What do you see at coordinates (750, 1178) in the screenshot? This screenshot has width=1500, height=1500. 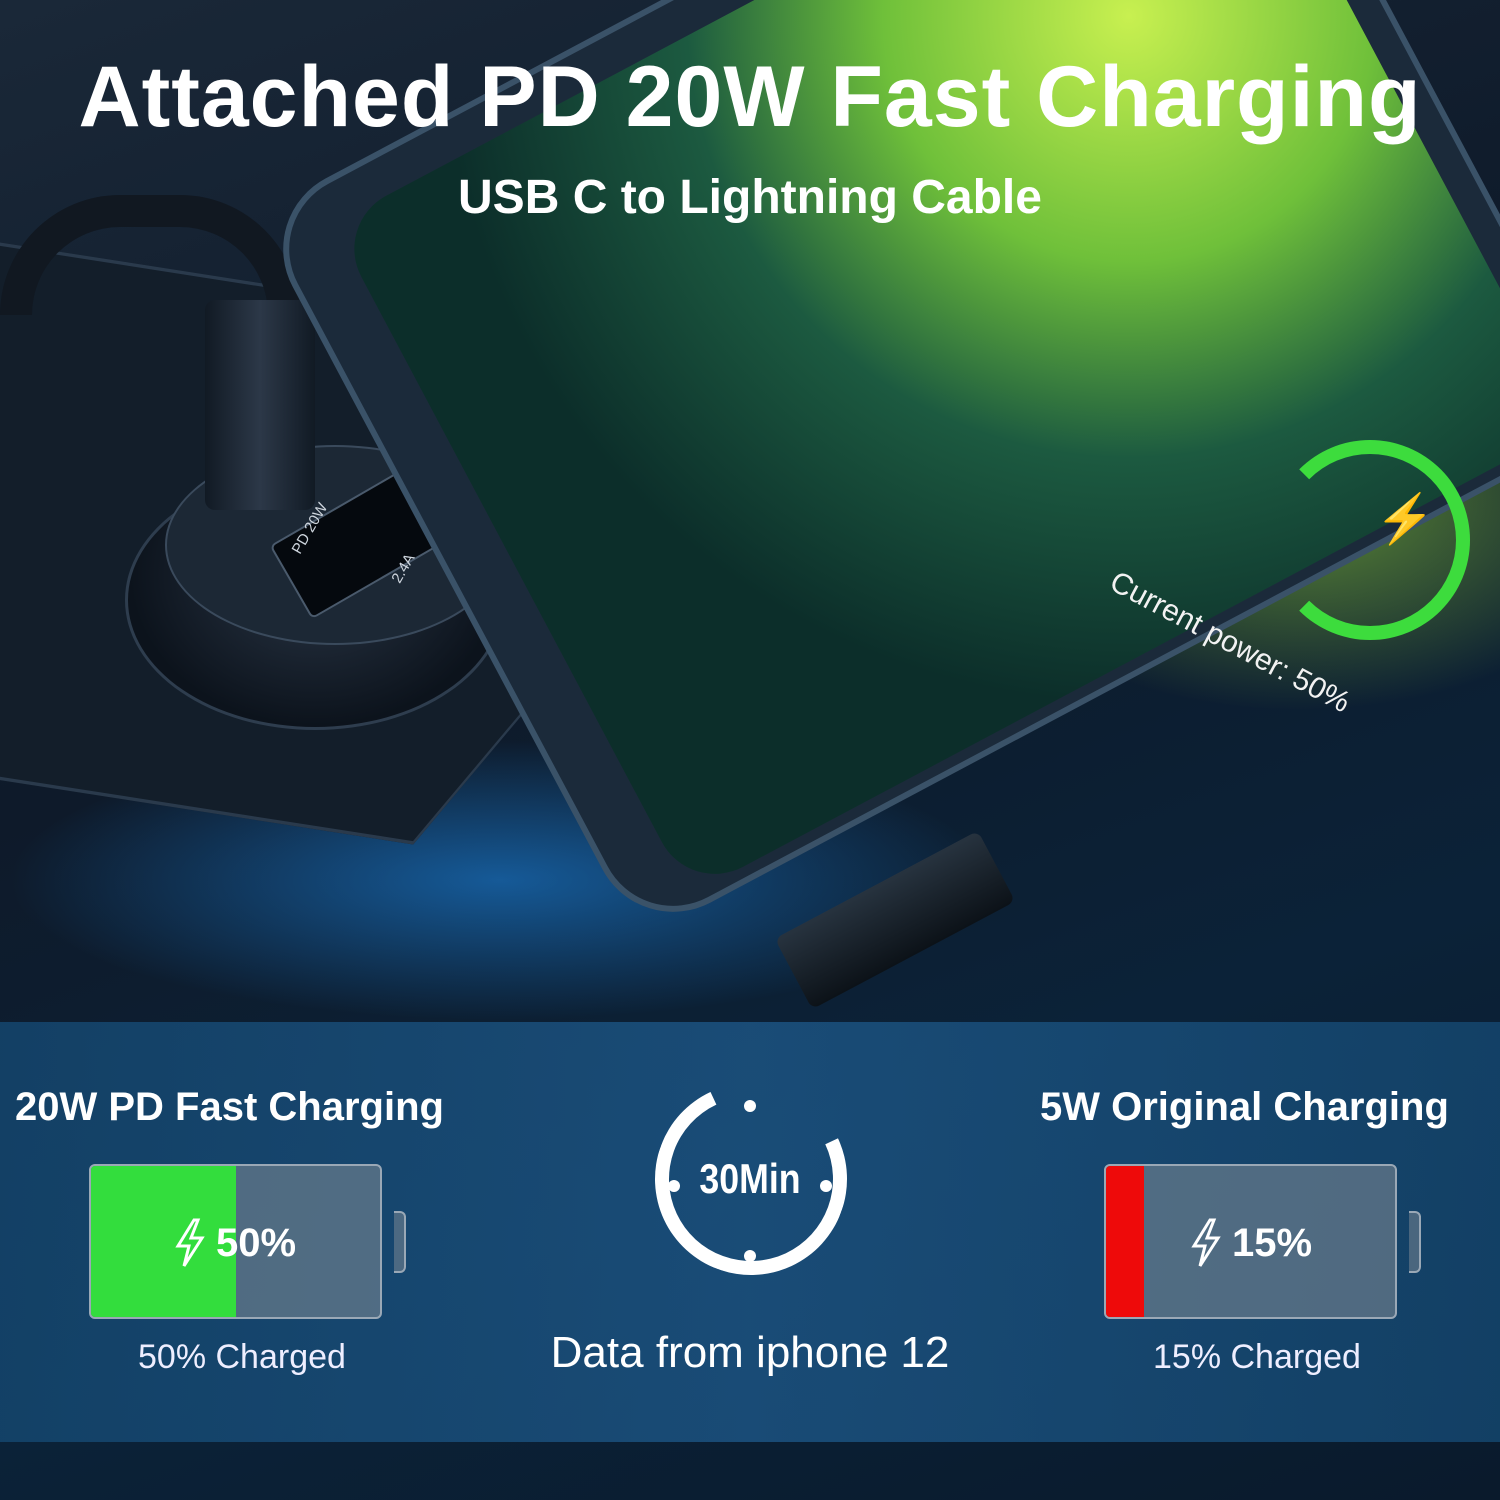 I see `timer-label: 30Min` at bounding box center [750, 1178].